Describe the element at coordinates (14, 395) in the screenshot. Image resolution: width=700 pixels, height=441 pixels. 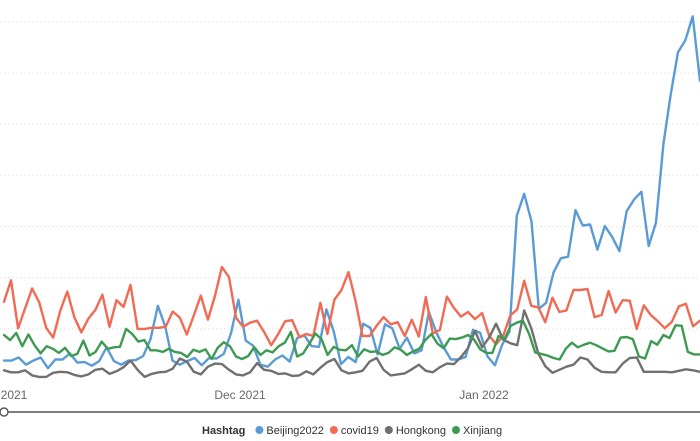
I see `x-tick-label: 2021` at that location.